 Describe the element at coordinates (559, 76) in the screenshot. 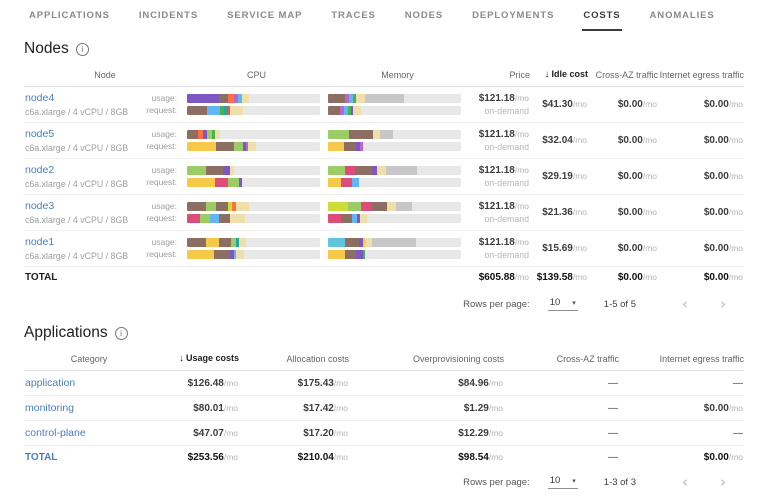

I see `col-idle-cost: ↓ Idle cost` at that location.